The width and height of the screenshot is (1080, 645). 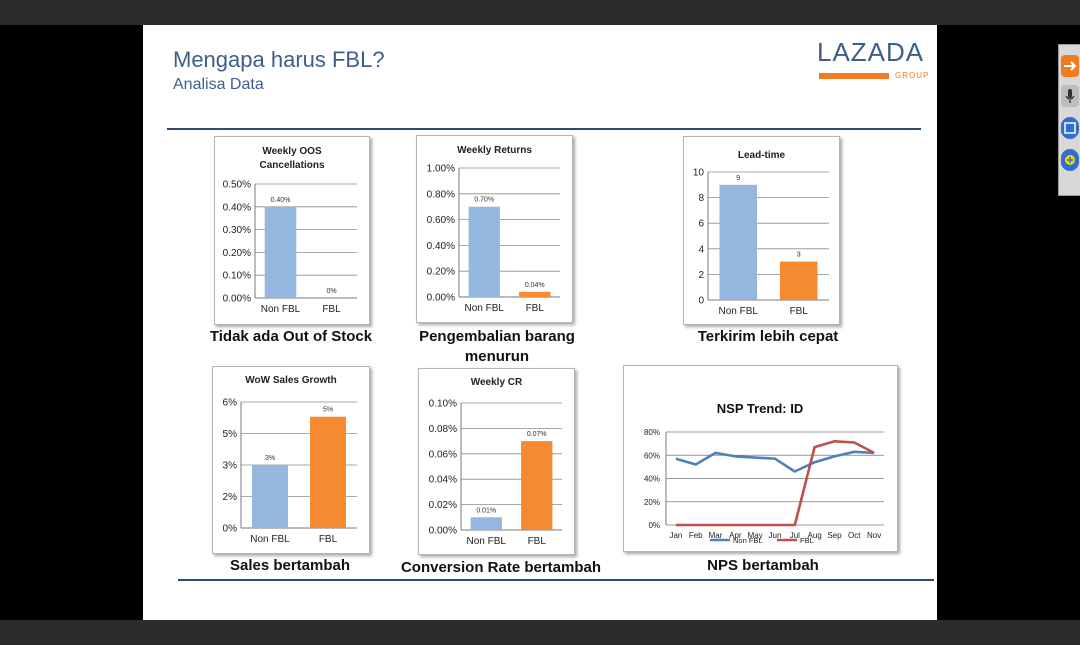 I want to click on chart-title: NSP Trend: ID, so click(x=760, y=408).